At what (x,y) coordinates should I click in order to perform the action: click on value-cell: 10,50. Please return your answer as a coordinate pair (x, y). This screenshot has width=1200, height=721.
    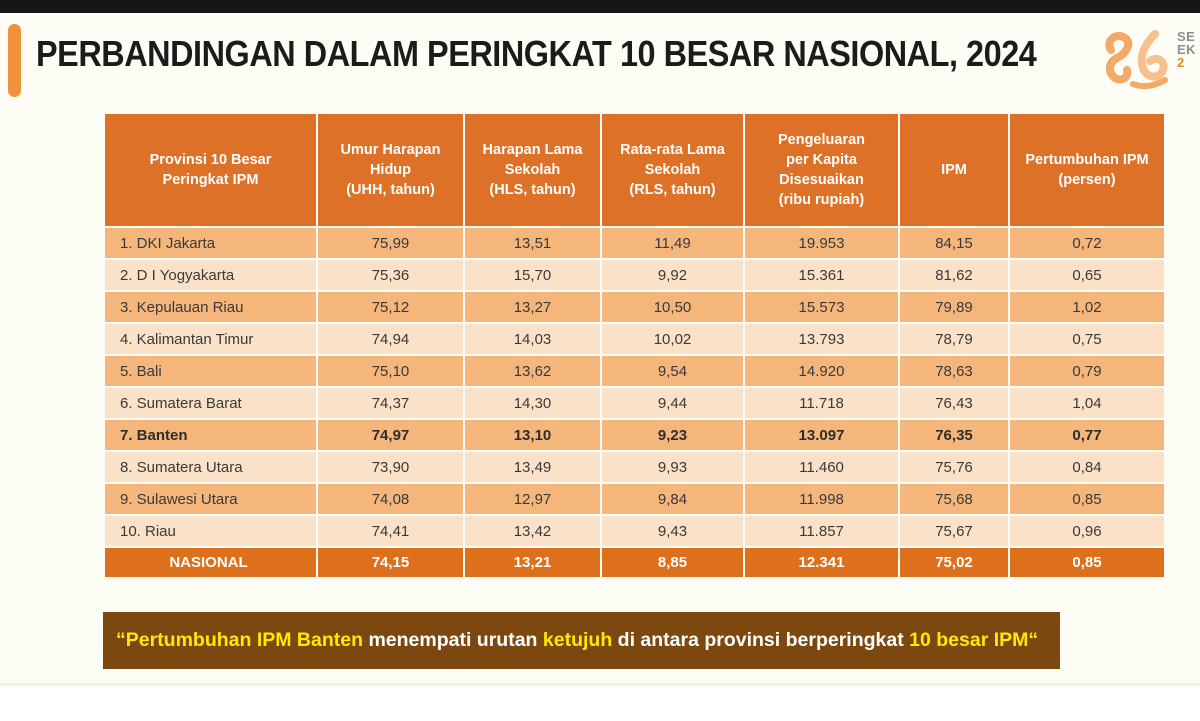
    Looking at the image, I should click on (672, 307).